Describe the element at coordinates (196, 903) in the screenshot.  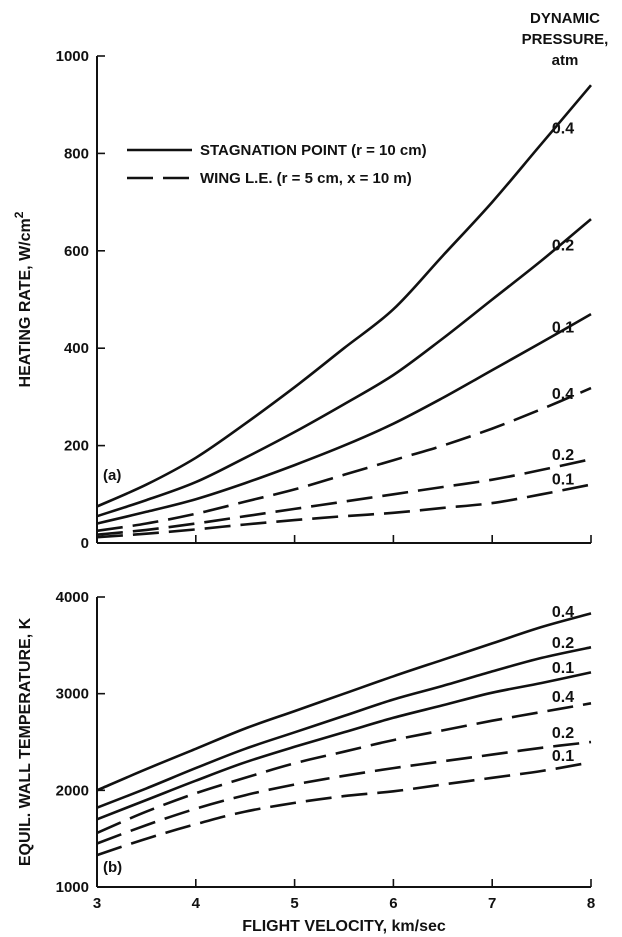
I see `x-tick-label: 4` at that location.